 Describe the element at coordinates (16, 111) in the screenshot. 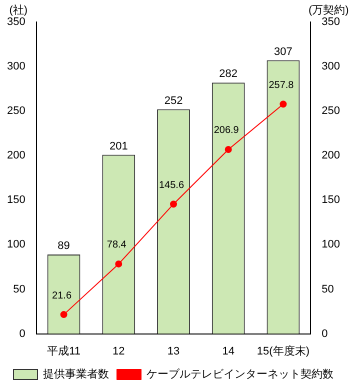

I see `y-tick-label: 250` at that location.